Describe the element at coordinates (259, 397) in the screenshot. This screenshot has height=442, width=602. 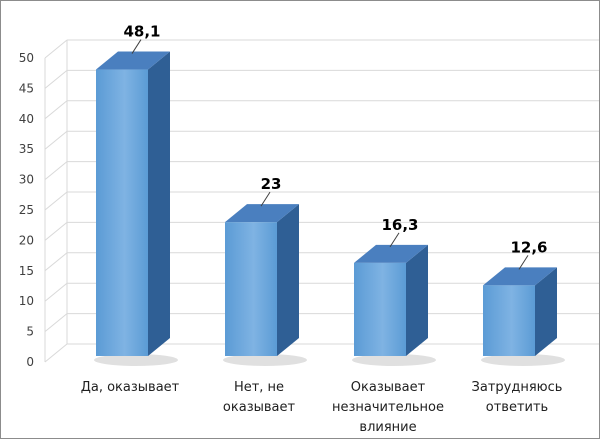
I see `x-tick-label: Нет, не оказывает` at that location.